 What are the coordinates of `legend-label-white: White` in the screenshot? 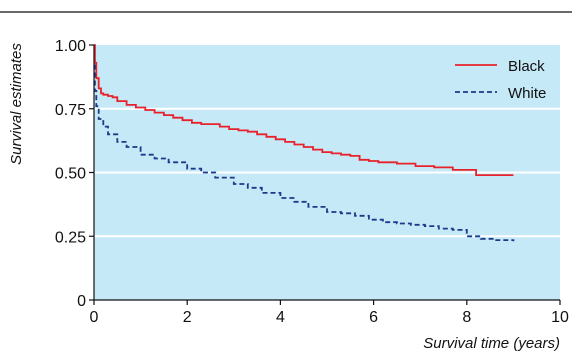 It's located at (527, 93).